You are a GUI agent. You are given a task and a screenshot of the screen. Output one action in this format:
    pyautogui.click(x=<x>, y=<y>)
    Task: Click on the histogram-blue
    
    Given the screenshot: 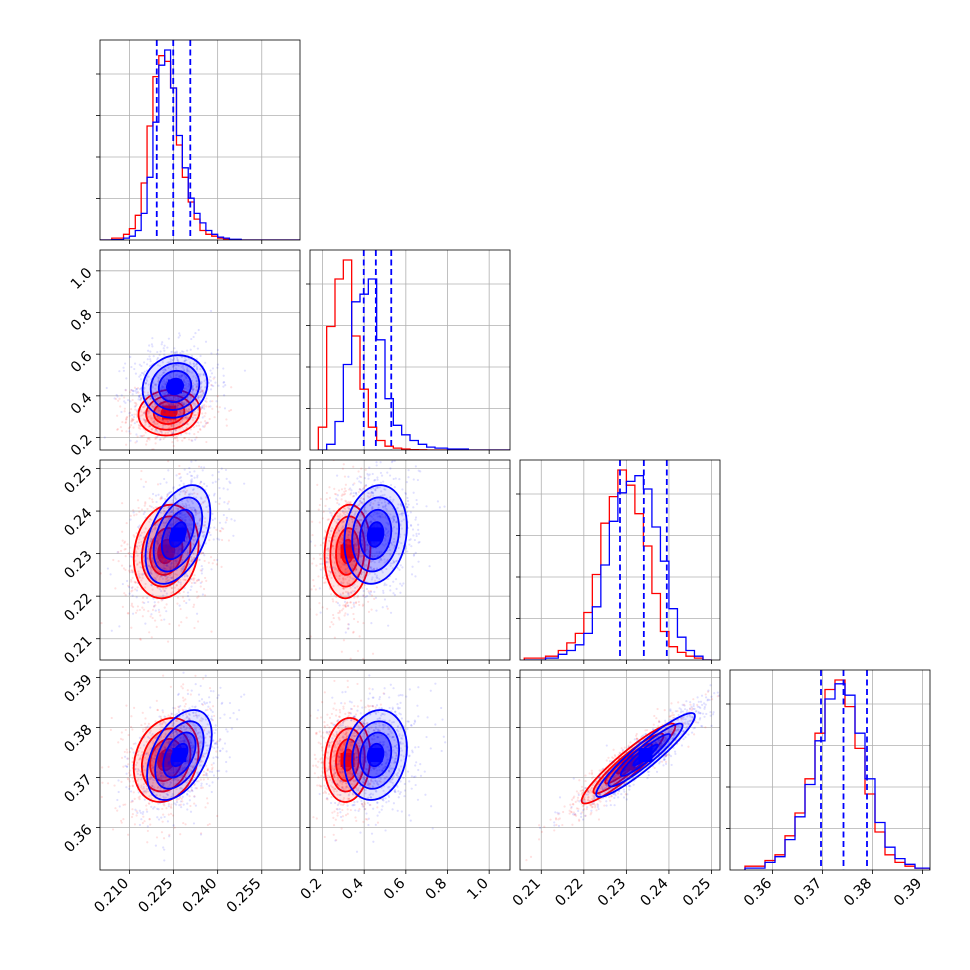 What is the action you would take?
    pyautogui.click(x=837, y=776)
    